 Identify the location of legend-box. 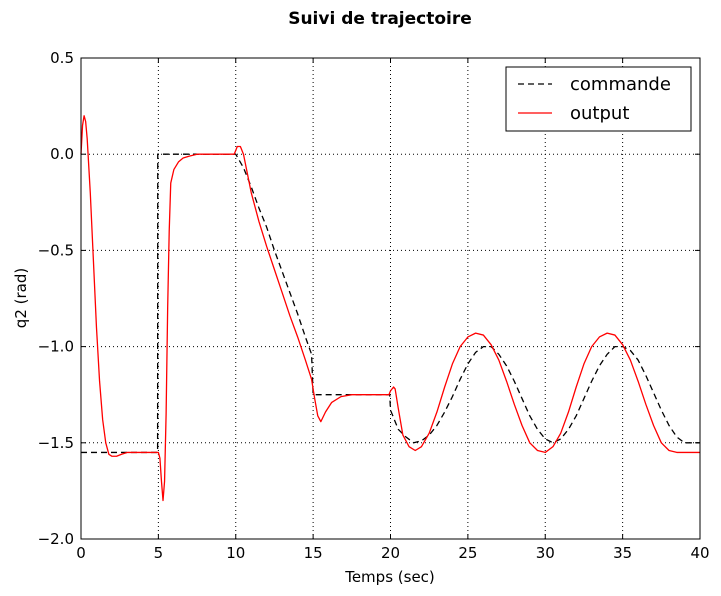
(598, 99).